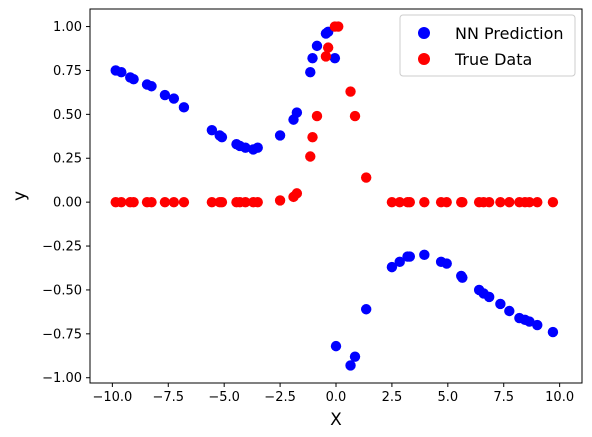  What do you see at coordinates (224, 397) in the screenshot?
I see `x-tick-label: −5.0` at bounding box center [224, 397].